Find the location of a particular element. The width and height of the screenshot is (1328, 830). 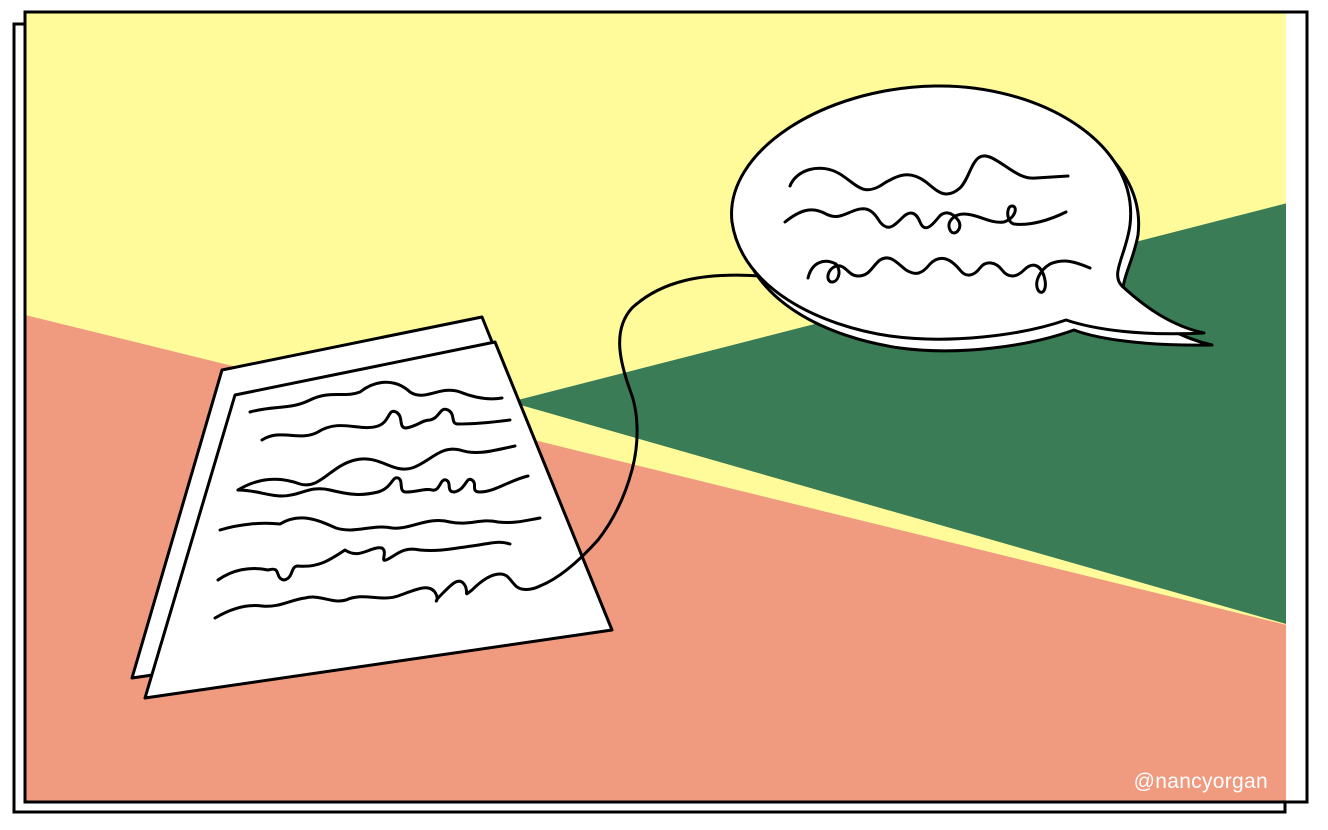

connecting-line is located at coordinates (680, 429).